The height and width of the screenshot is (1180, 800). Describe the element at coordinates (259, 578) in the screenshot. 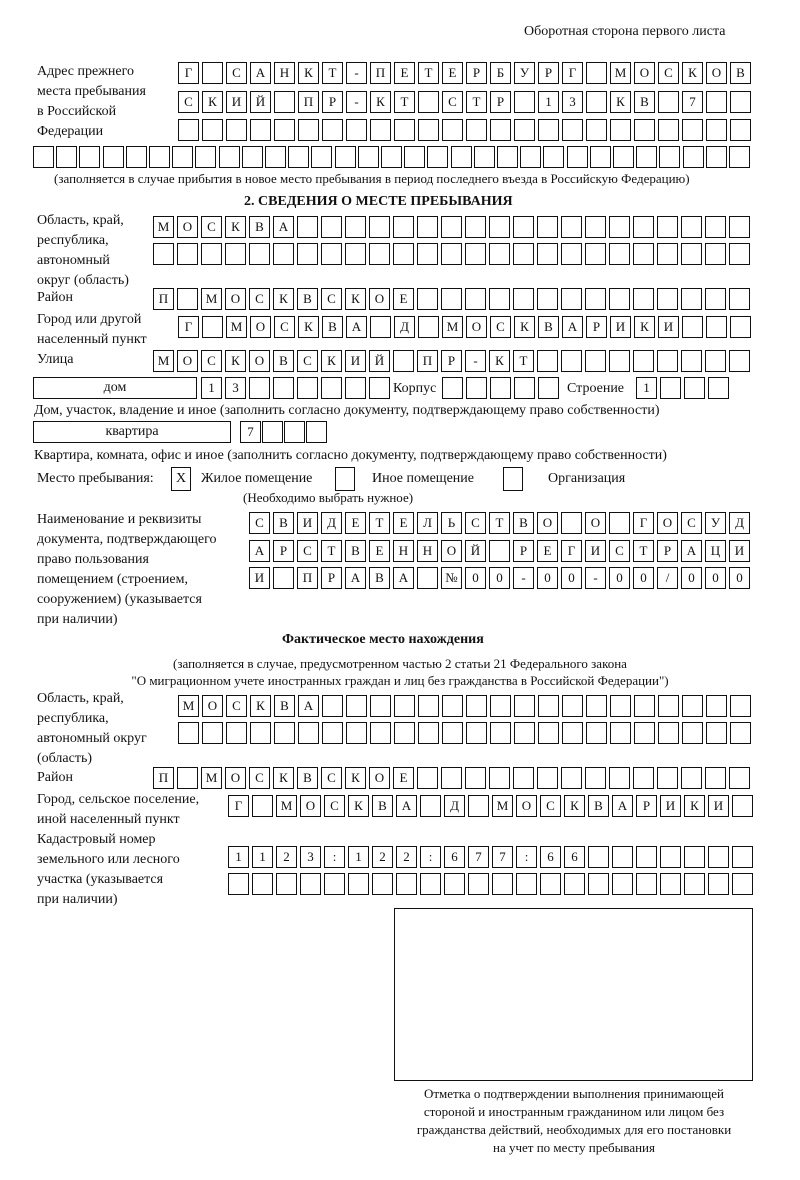

I see `form-cell: И` at that location.